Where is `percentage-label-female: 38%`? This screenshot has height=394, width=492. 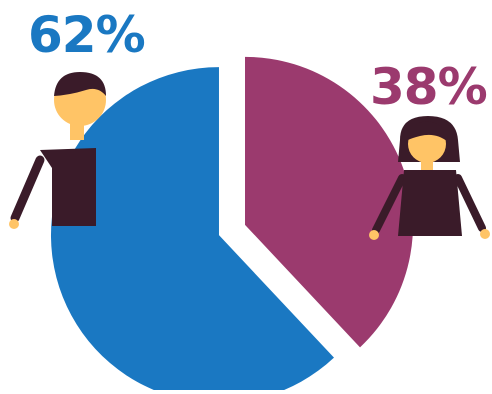 percentage-label-female: 38% is located at coordinates (429, 87).